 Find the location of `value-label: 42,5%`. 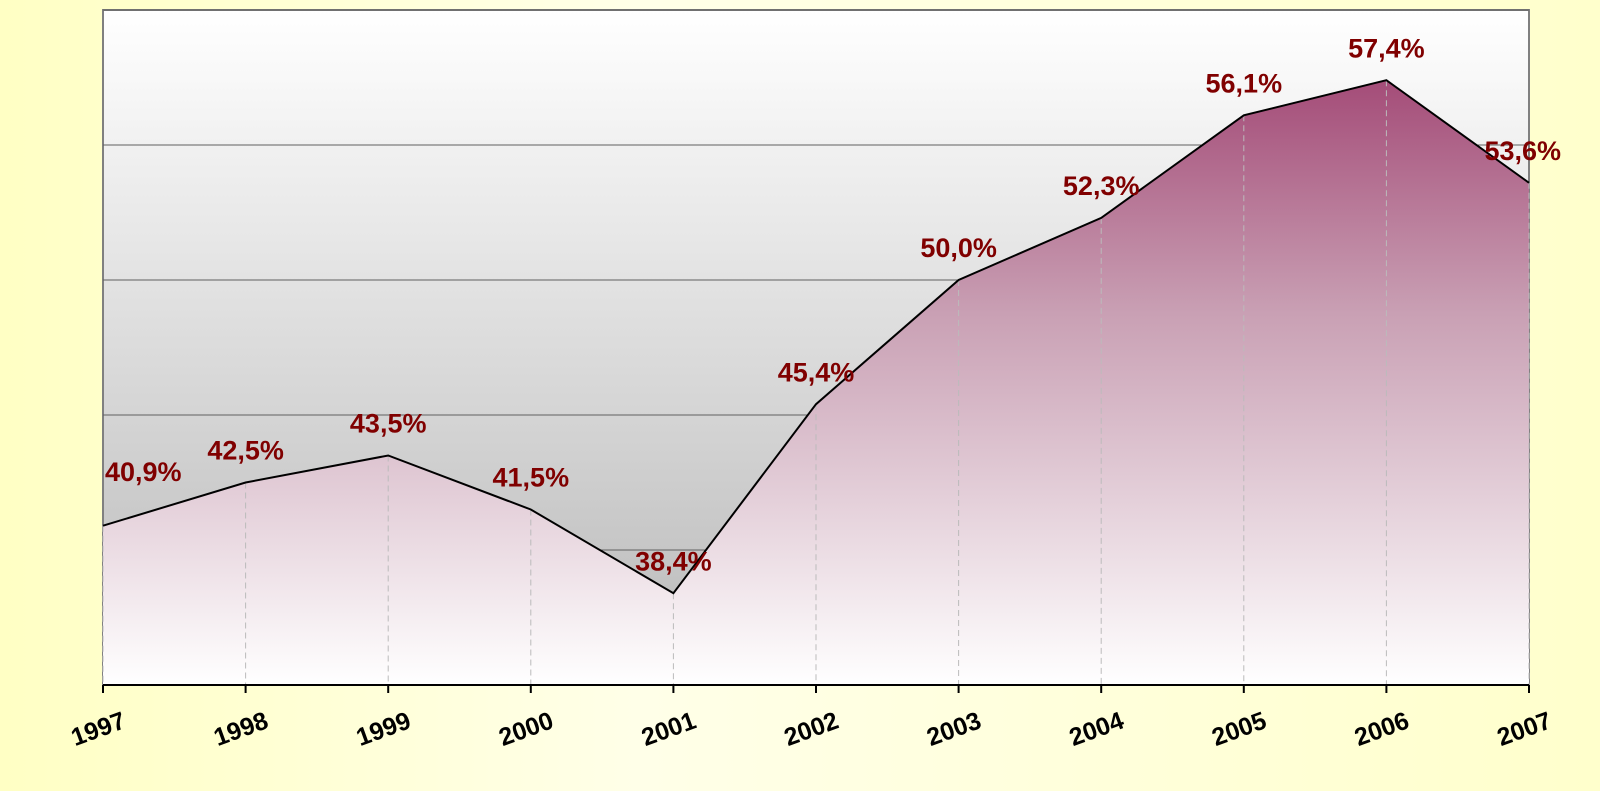

value-label: 42,5% is located at coordinates (245, 451).